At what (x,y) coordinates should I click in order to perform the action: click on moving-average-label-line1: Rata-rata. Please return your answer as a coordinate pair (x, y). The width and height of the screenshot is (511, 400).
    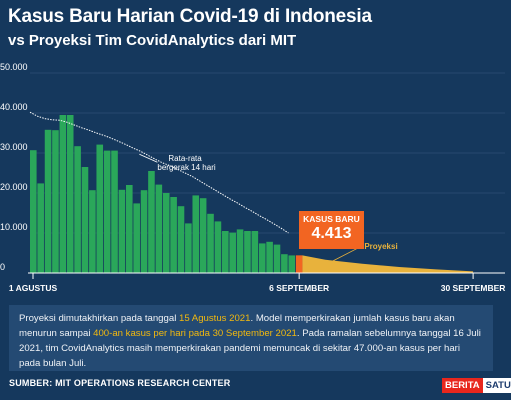
    Looking at the image, I should click on (185, 158).